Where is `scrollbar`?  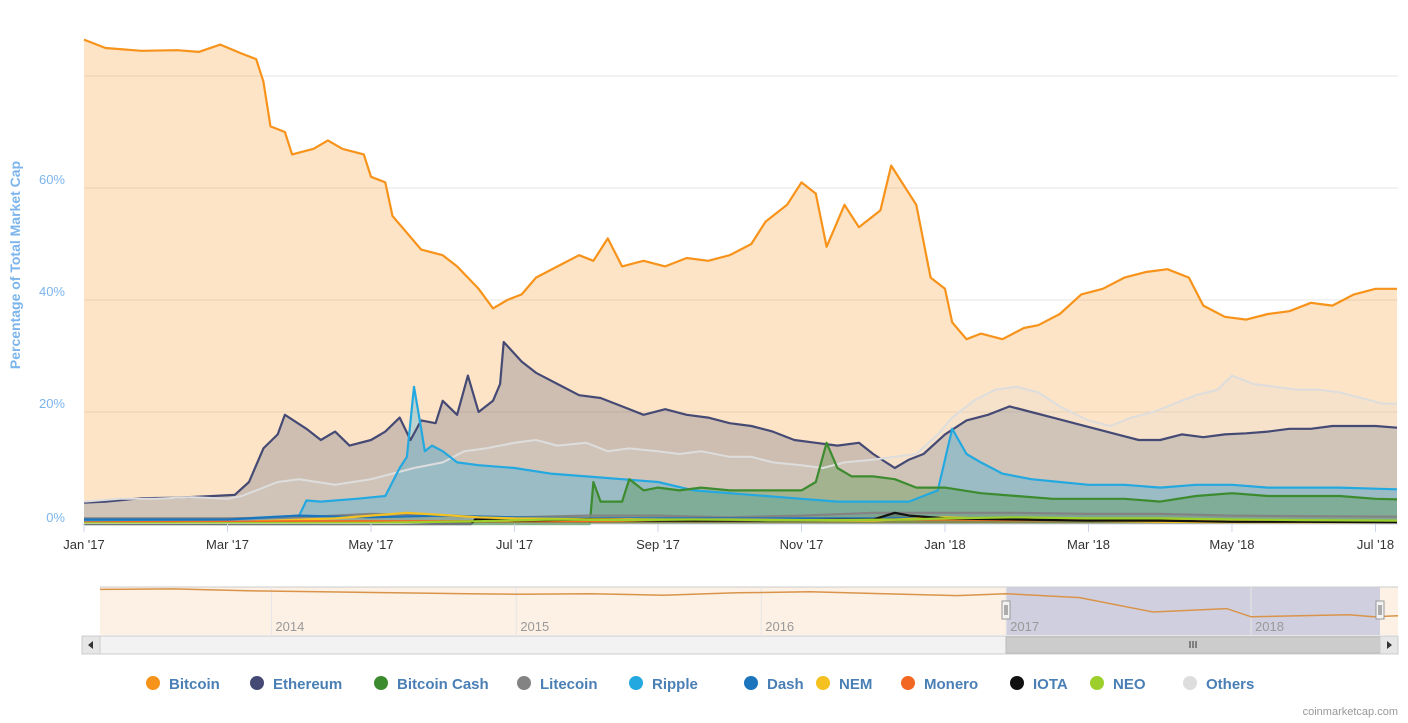
scrollbar is located at coordinates (740, 645).